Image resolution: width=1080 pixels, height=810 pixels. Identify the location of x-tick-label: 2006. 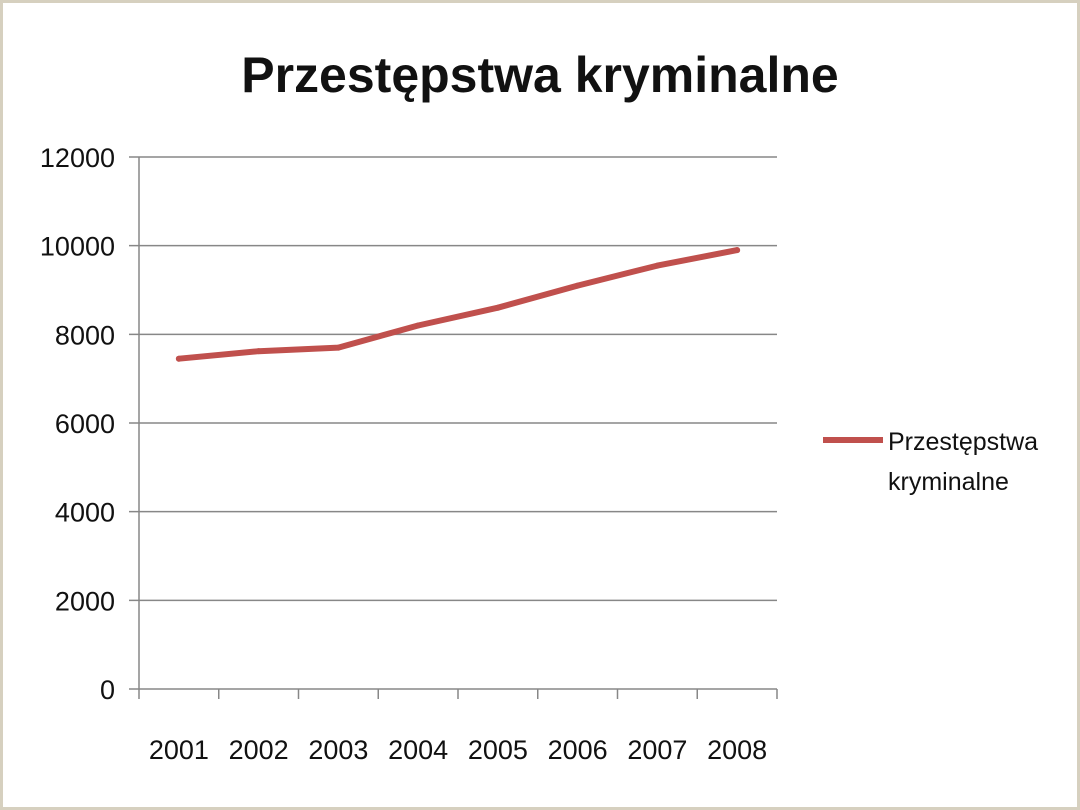
(578, 750).